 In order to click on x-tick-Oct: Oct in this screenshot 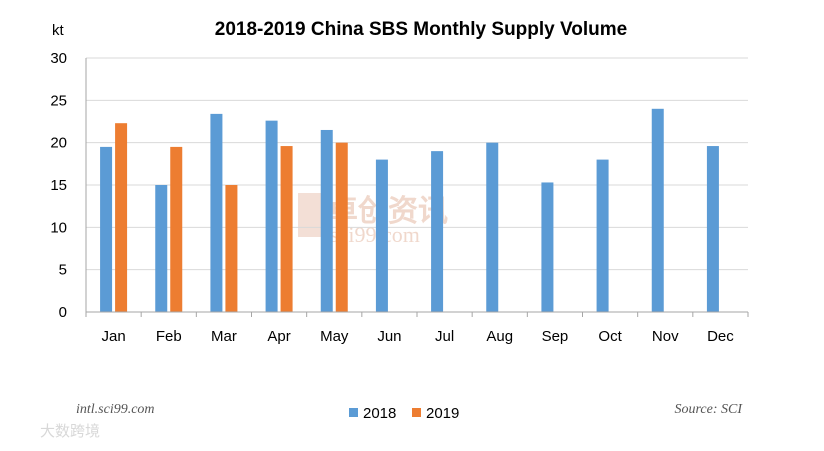, I will do `click(610, 336)`.